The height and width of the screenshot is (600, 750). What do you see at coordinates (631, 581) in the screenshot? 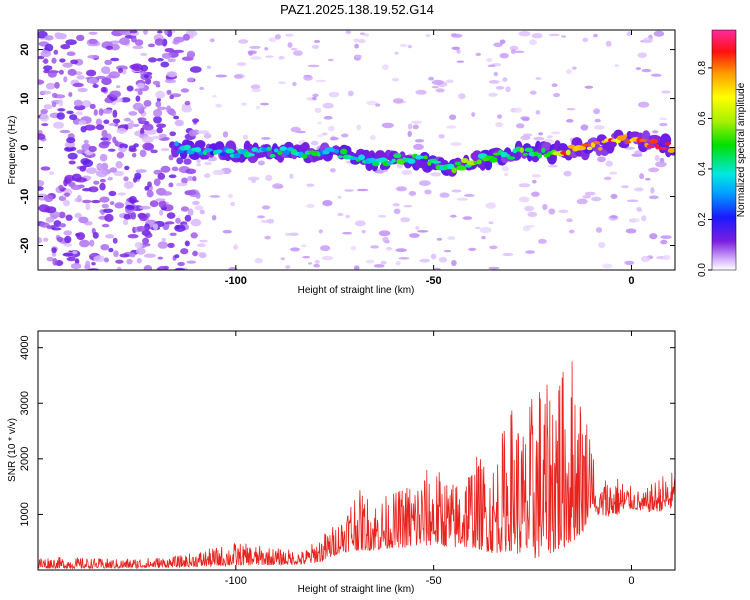
I see `x-tick-label: 0` at bounding box center [631, 581].